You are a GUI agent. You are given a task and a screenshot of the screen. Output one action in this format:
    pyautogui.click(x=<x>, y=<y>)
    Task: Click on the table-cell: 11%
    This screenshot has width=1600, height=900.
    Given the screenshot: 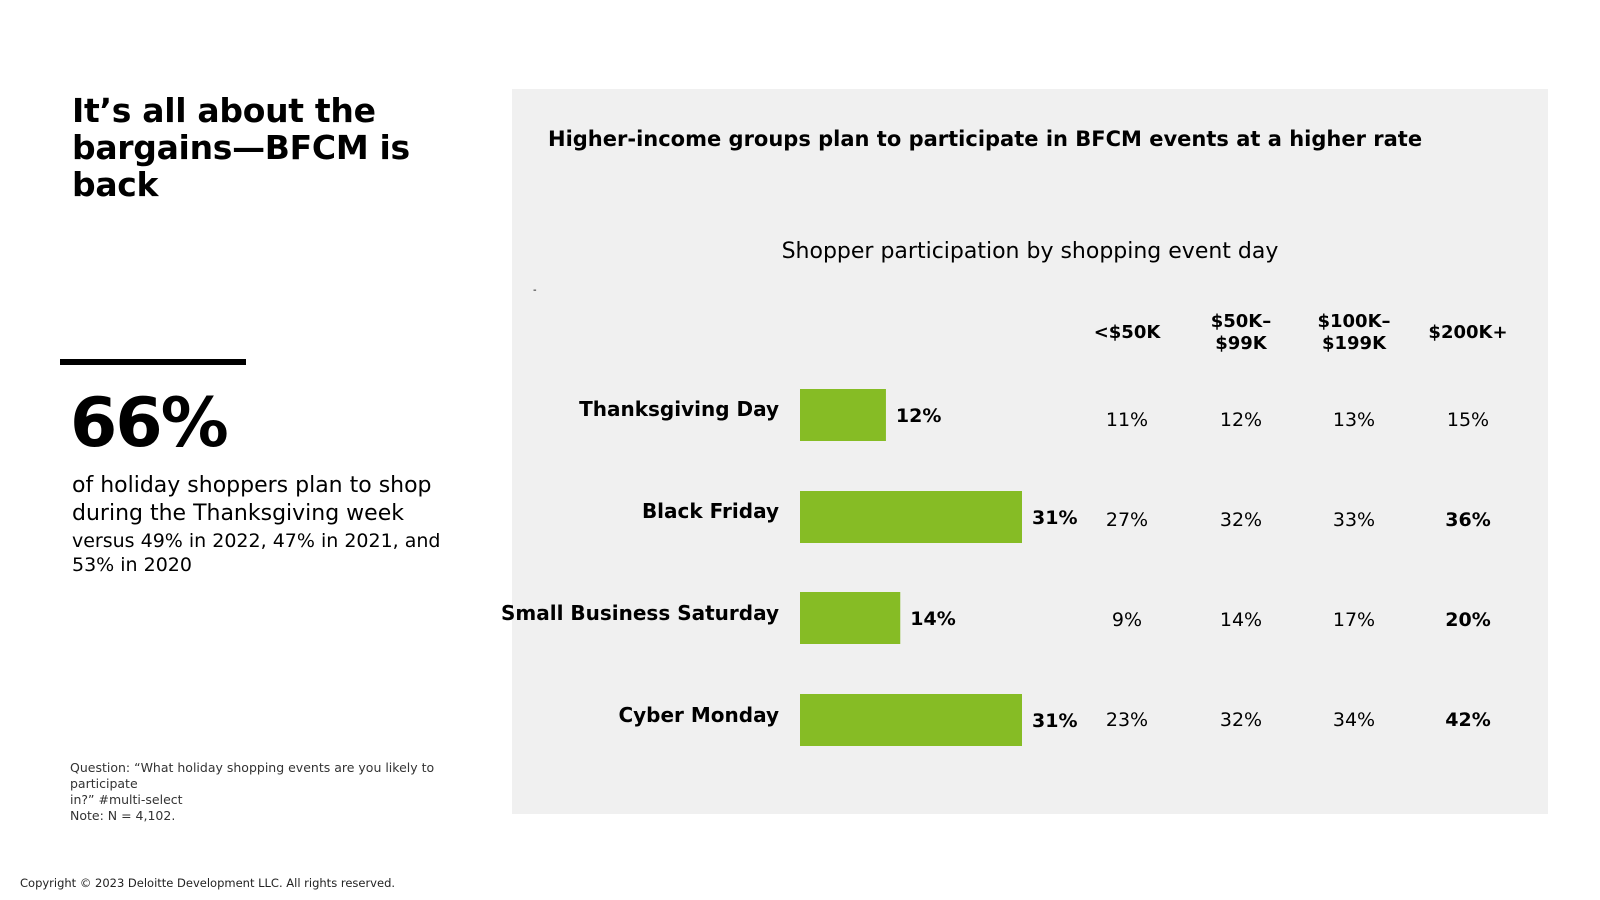 What is the action you would take?
    pyautogui.click(x=1127, y=420)
    